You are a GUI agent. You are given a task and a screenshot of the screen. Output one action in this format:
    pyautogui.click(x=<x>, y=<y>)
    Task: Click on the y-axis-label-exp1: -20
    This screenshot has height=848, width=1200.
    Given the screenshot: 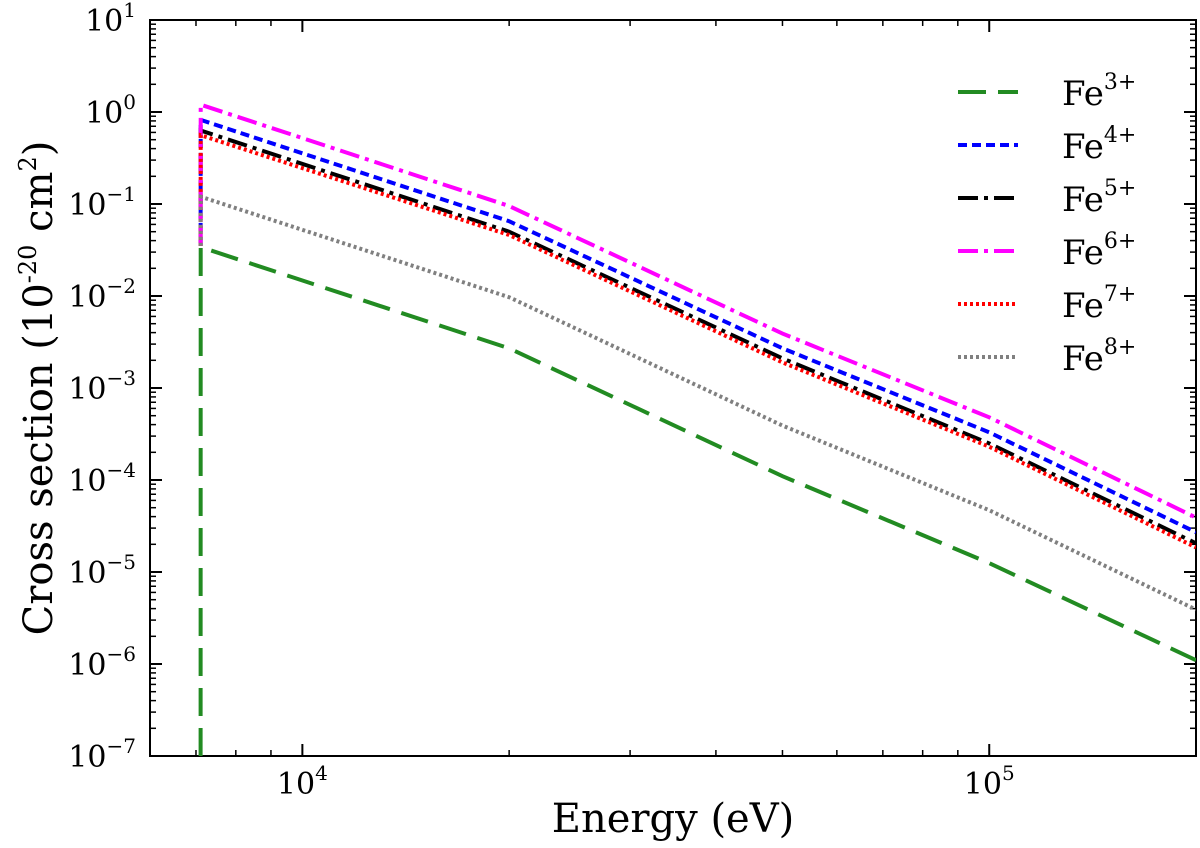 What is the action you would take?
    pyautogui.click(x=28, y=264)
    